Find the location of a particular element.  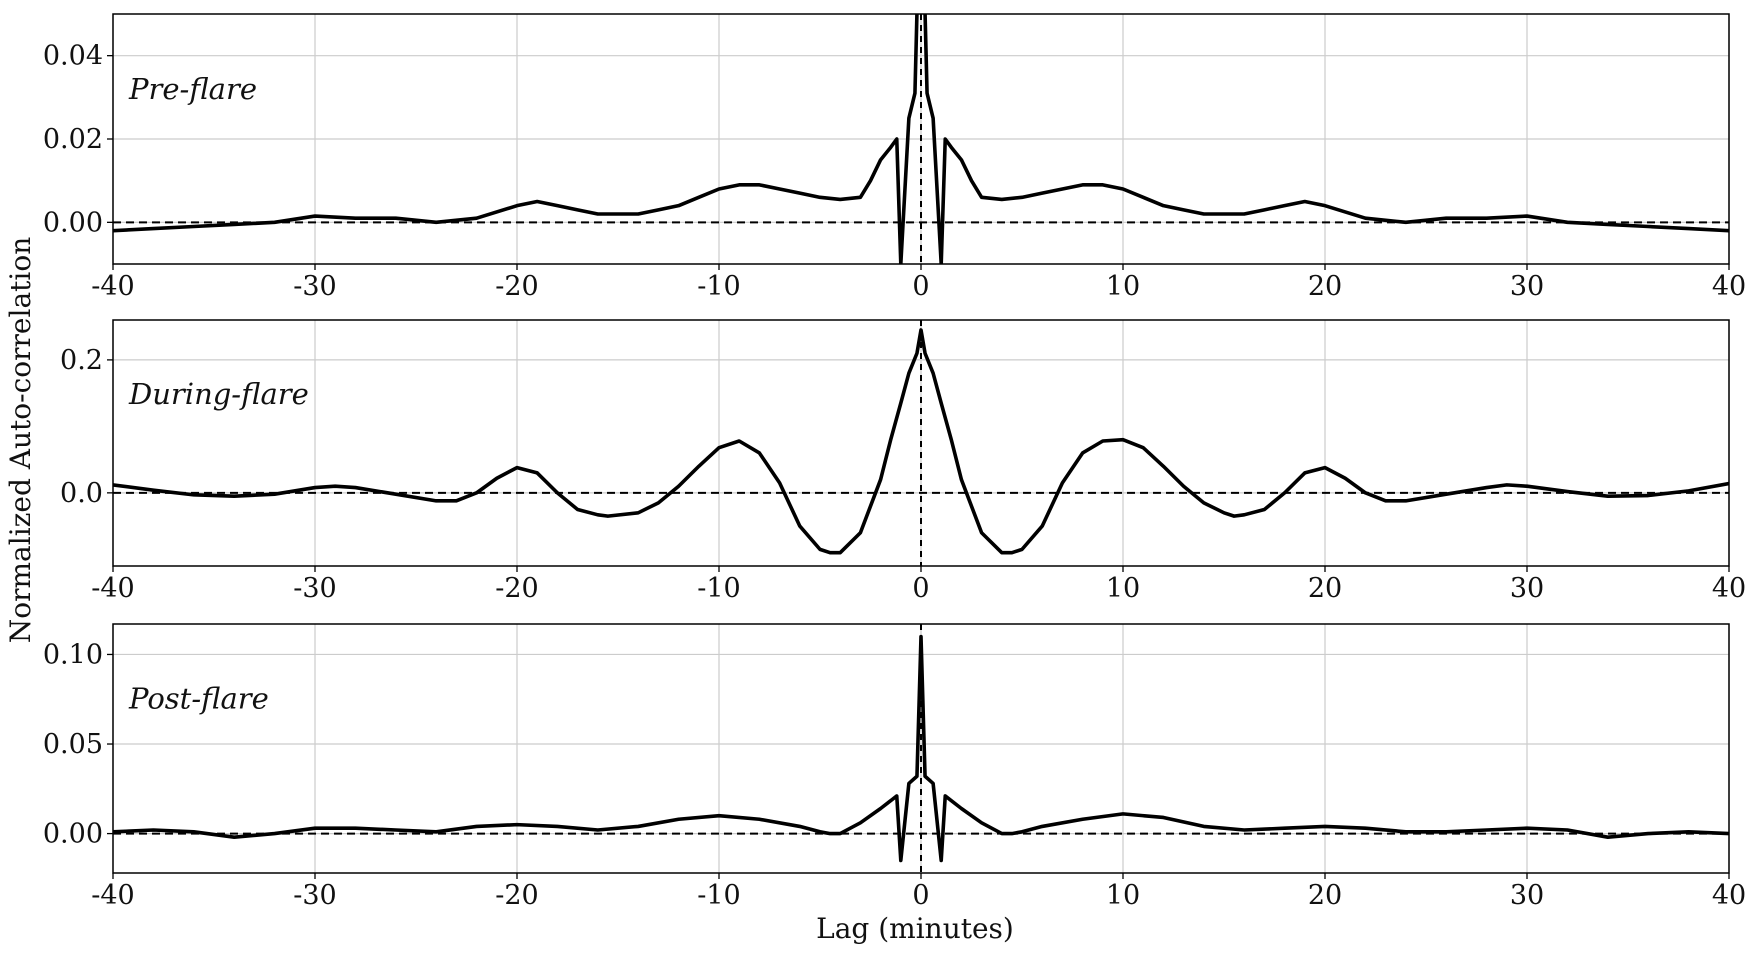

panel-label-pre-flare: Pre-flare is located at coordinates (192, 89).